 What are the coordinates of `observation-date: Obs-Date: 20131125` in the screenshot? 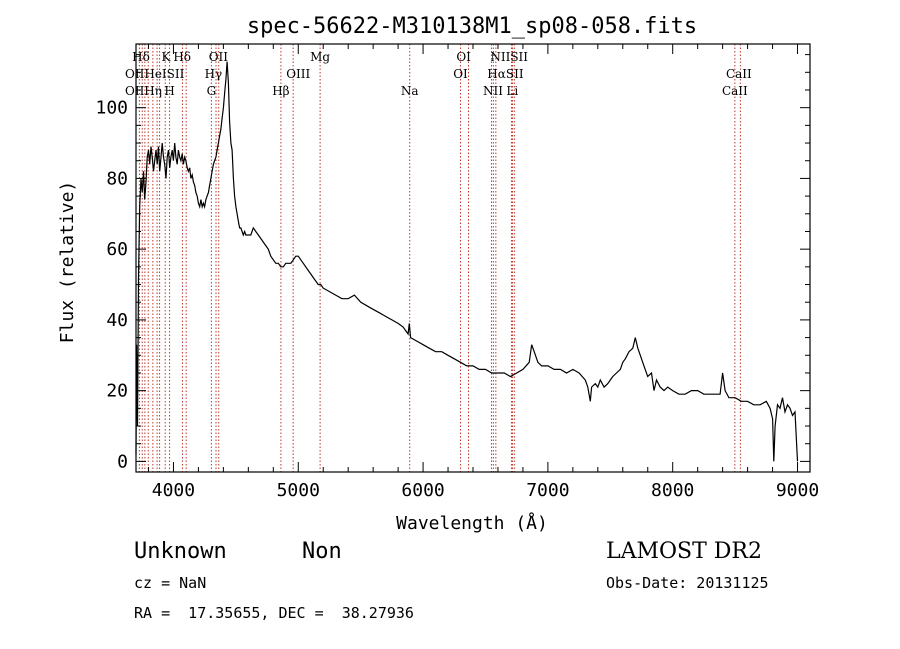 It's located at (687, 583).